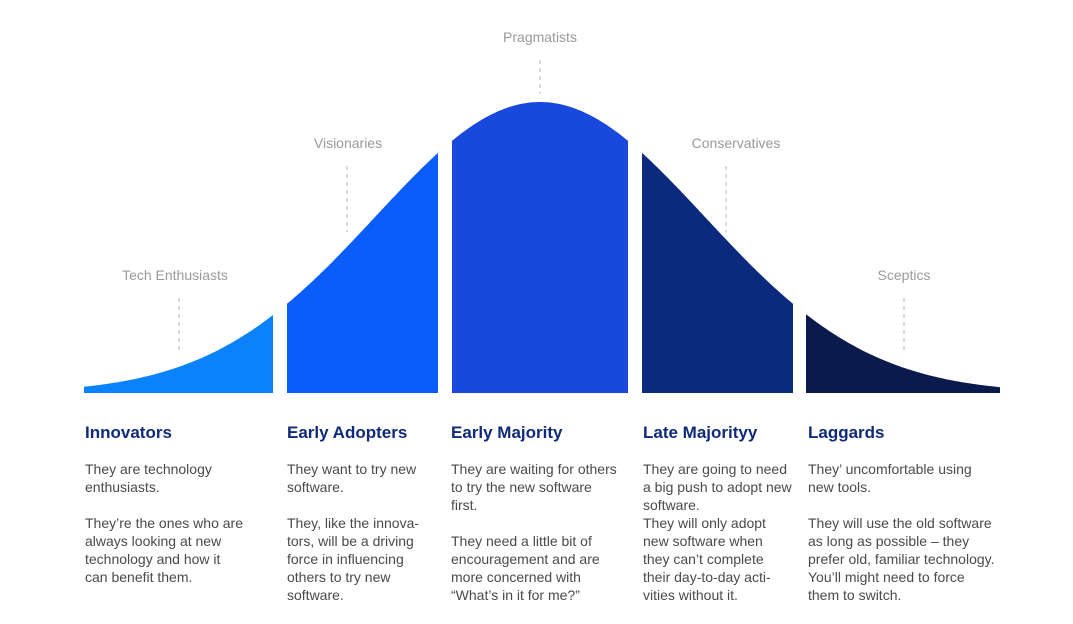  I want to click on stage-description: can benefit them., so click(138, 577).